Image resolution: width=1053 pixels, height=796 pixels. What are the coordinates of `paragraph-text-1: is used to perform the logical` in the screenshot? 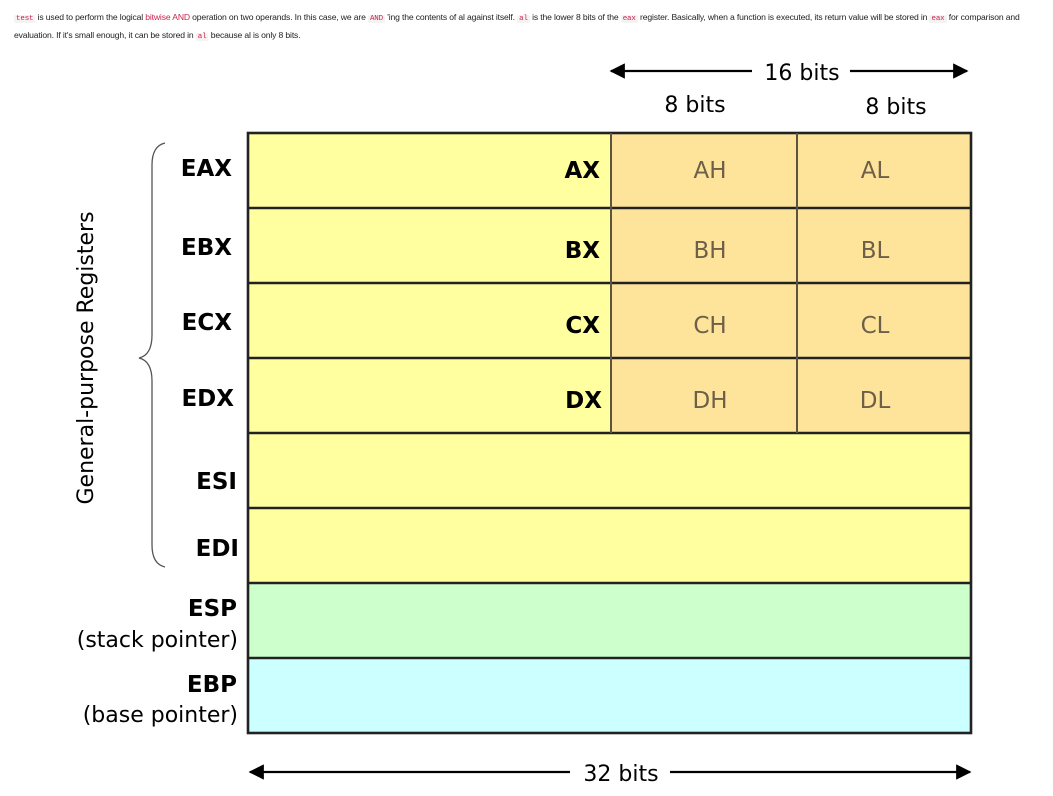 It's located at (90, 17).